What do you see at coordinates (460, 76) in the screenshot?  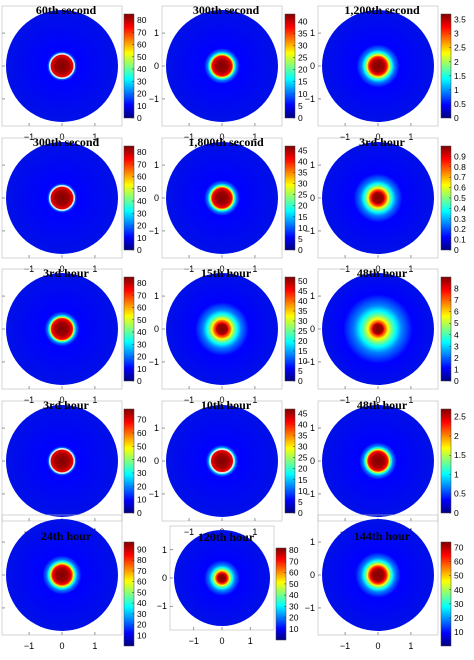 I see `colorbar-tick-label: 1.5` at bounding box center [460, 76].